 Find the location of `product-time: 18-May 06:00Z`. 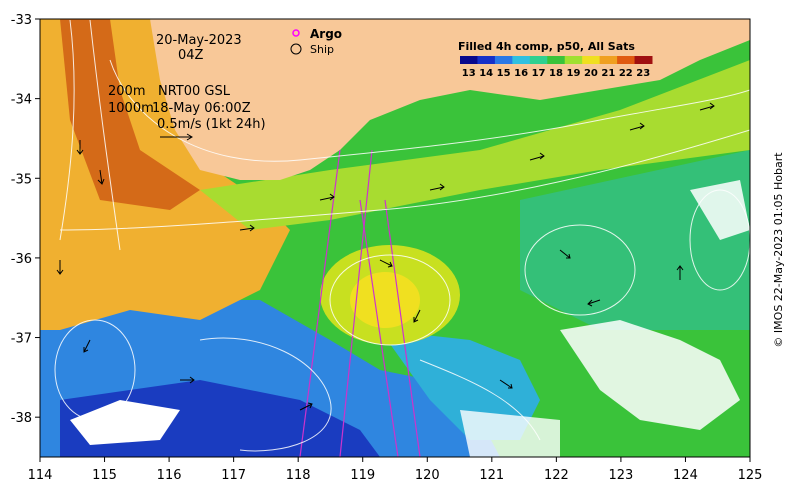

product-time: 18-May 06:00Z is located at coordinates (201, 108).